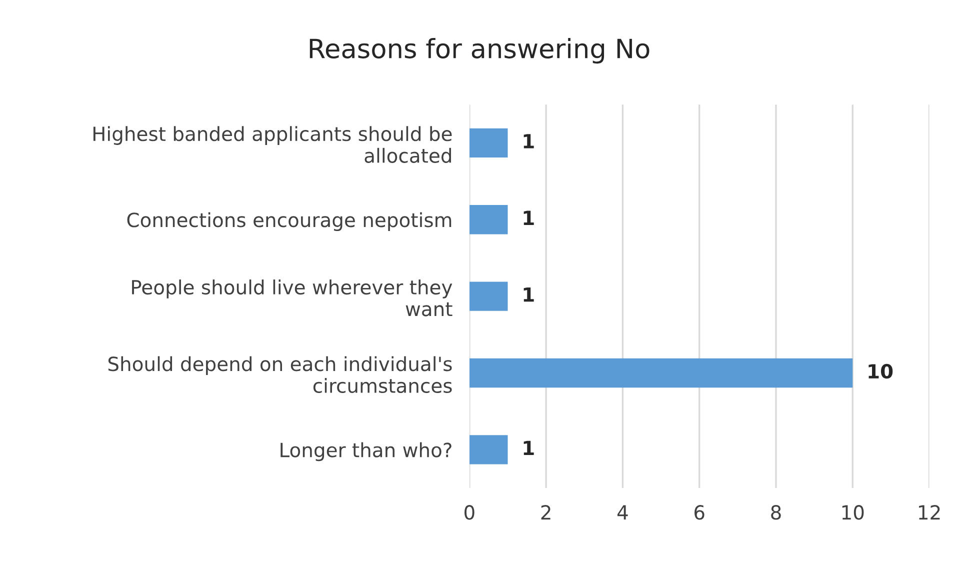  Describe the element at coordinates (272, 144) in the screenshot. I see `y-tick-label: Highest banded applicants should be allocated` at that location.